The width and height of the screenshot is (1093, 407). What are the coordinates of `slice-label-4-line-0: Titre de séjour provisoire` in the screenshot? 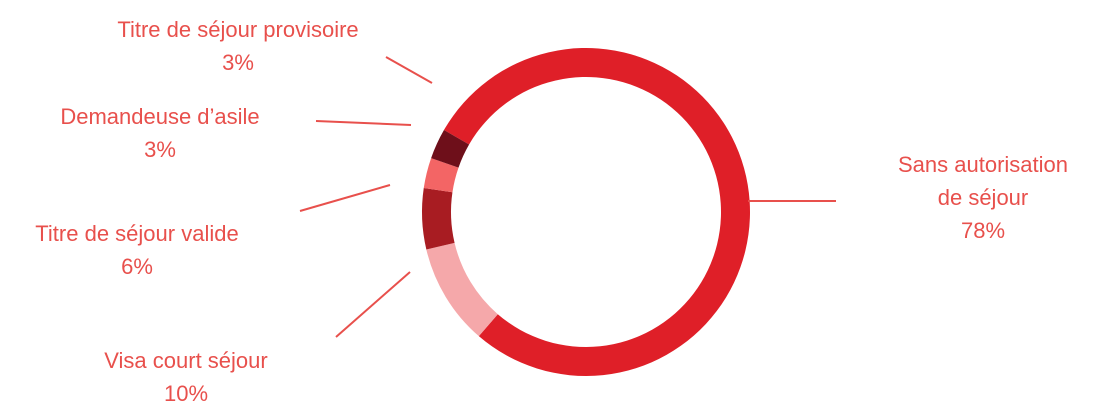 It's located at (237, 29).